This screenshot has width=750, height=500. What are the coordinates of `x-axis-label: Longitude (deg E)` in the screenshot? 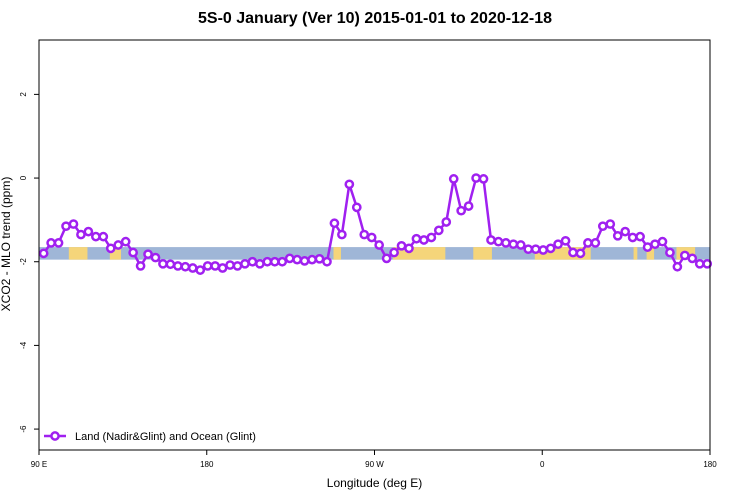 It's located at (374, 483).